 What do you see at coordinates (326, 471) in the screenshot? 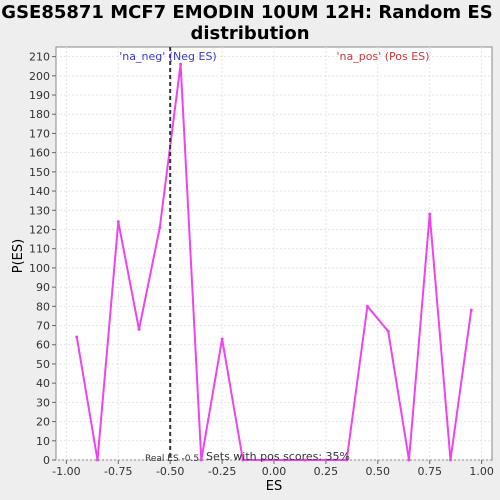
I see `x-tick-label: 0.25` at bounding box center [326, 471].